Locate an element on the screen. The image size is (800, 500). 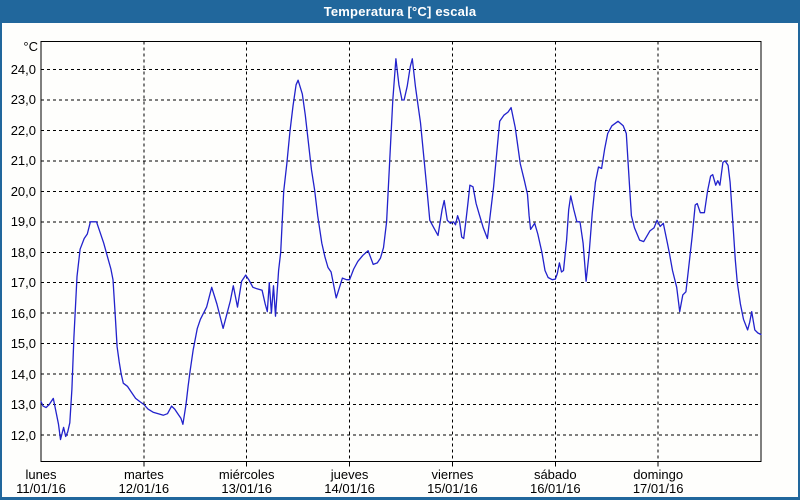
x-day-date: 16/01/16 is located at coordinates (555, 488).